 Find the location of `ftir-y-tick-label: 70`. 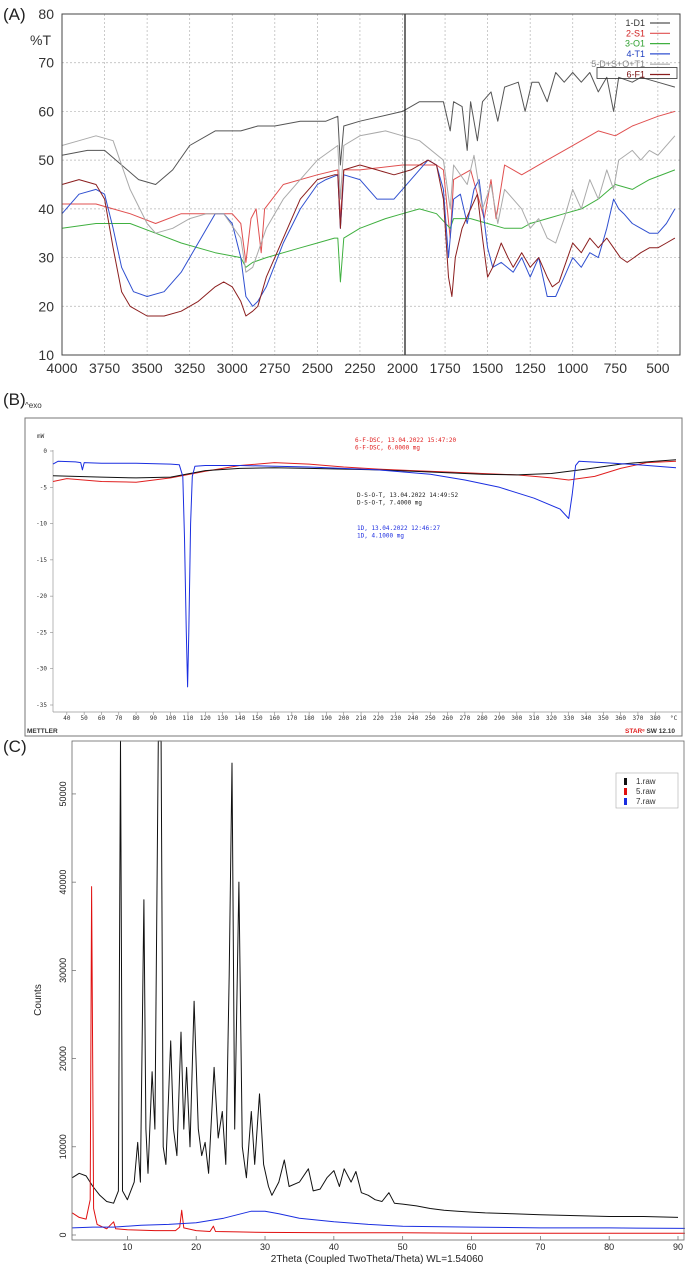

ftir-y-tick-label: 70 is located at coordinates (46, 63).